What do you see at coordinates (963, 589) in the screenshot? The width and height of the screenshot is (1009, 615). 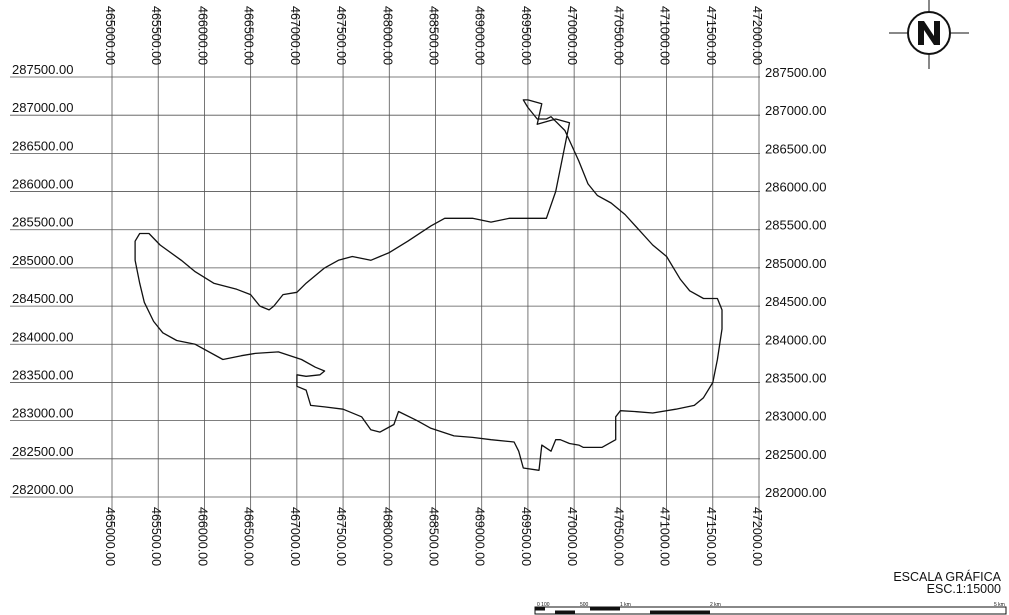 I see `scale-subtitle: ESC.1:15000` at bounding box center [963, 589].